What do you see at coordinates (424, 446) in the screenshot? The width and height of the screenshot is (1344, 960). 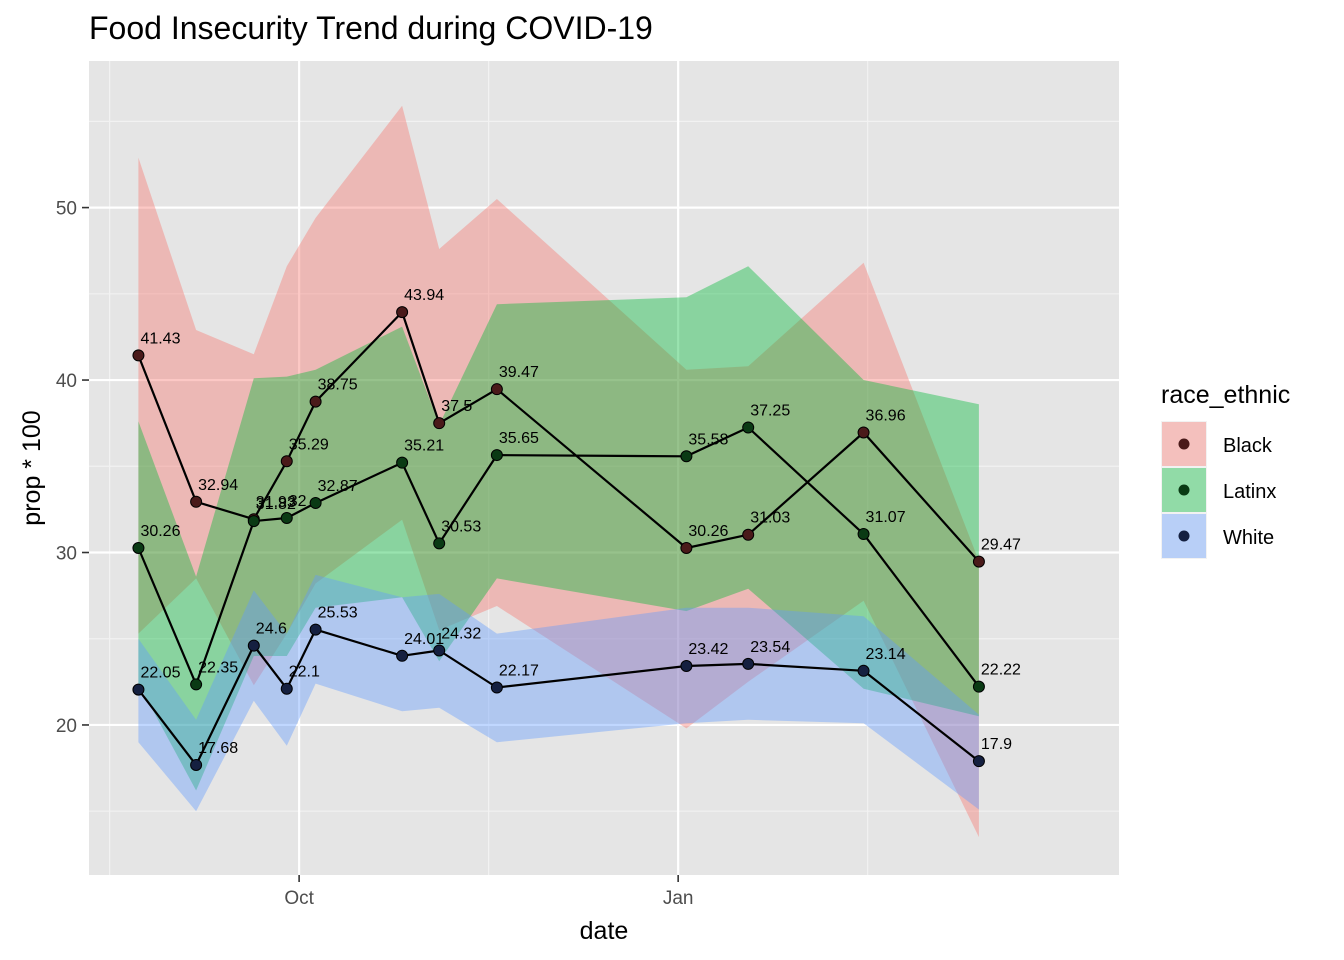 I see `data-label-latinx: 35.21` at bounding box center [424, 446].